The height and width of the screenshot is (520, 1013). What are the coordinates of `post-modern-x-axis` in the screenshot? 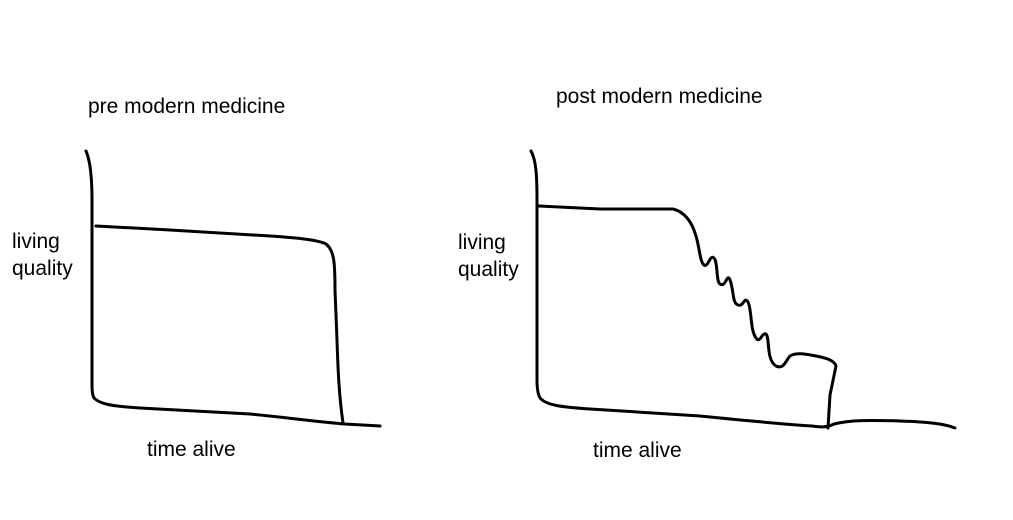 It's located at (748, 413).